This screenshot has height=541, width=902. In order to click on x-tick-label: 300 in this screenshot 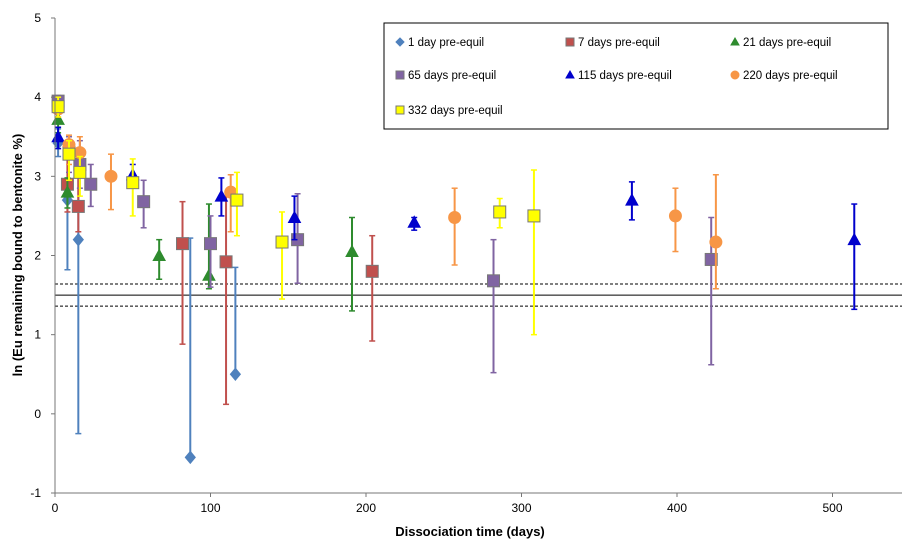, I will do `click(521, 508)`.